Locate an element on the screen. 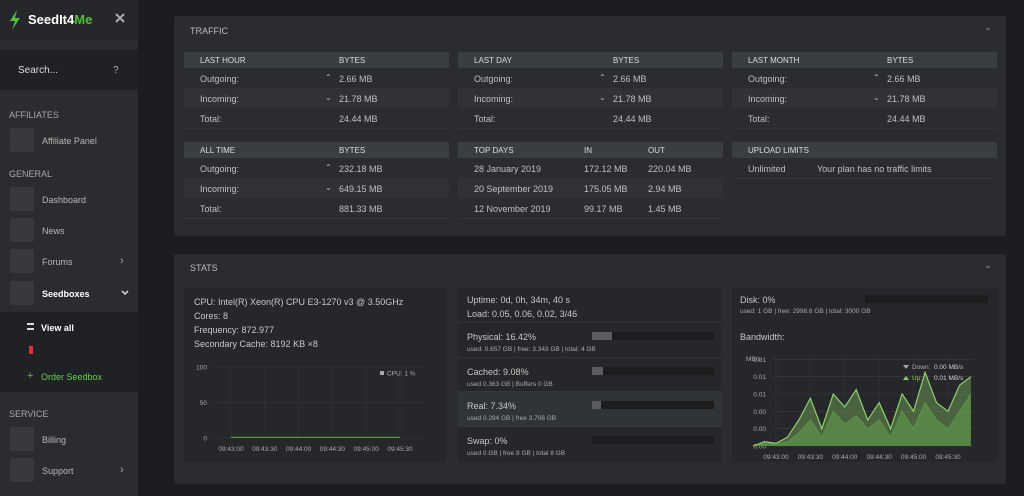 This screenshot has height=496, width=1024. disk-name: Disk: is located at coordinates (750, 300).